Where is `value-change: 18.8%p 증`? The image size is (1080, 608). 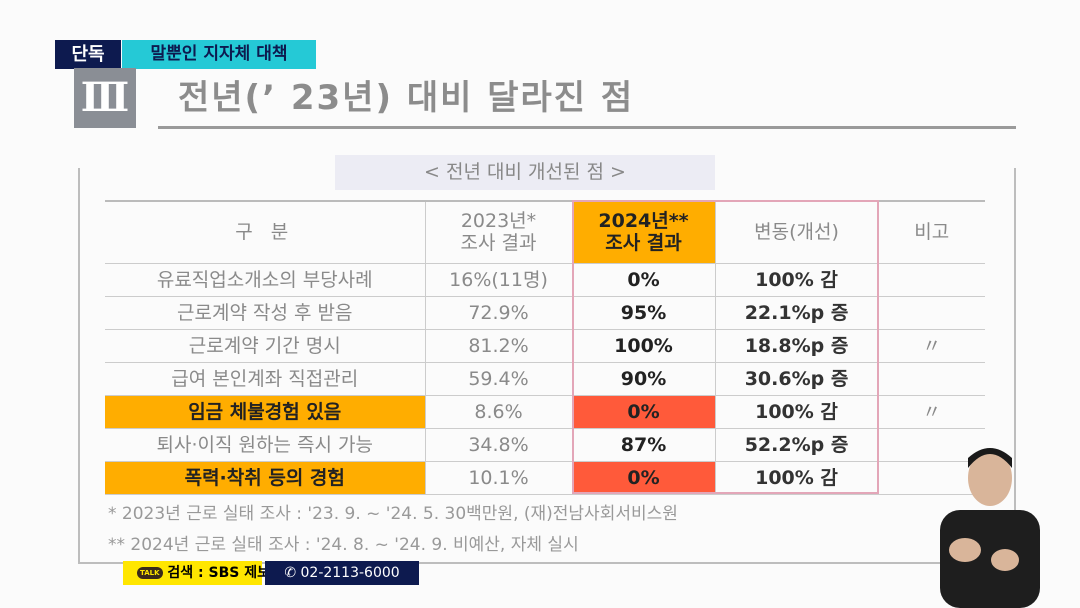 value-change: 18.8%p 증 is located at coordinates (796, 345).